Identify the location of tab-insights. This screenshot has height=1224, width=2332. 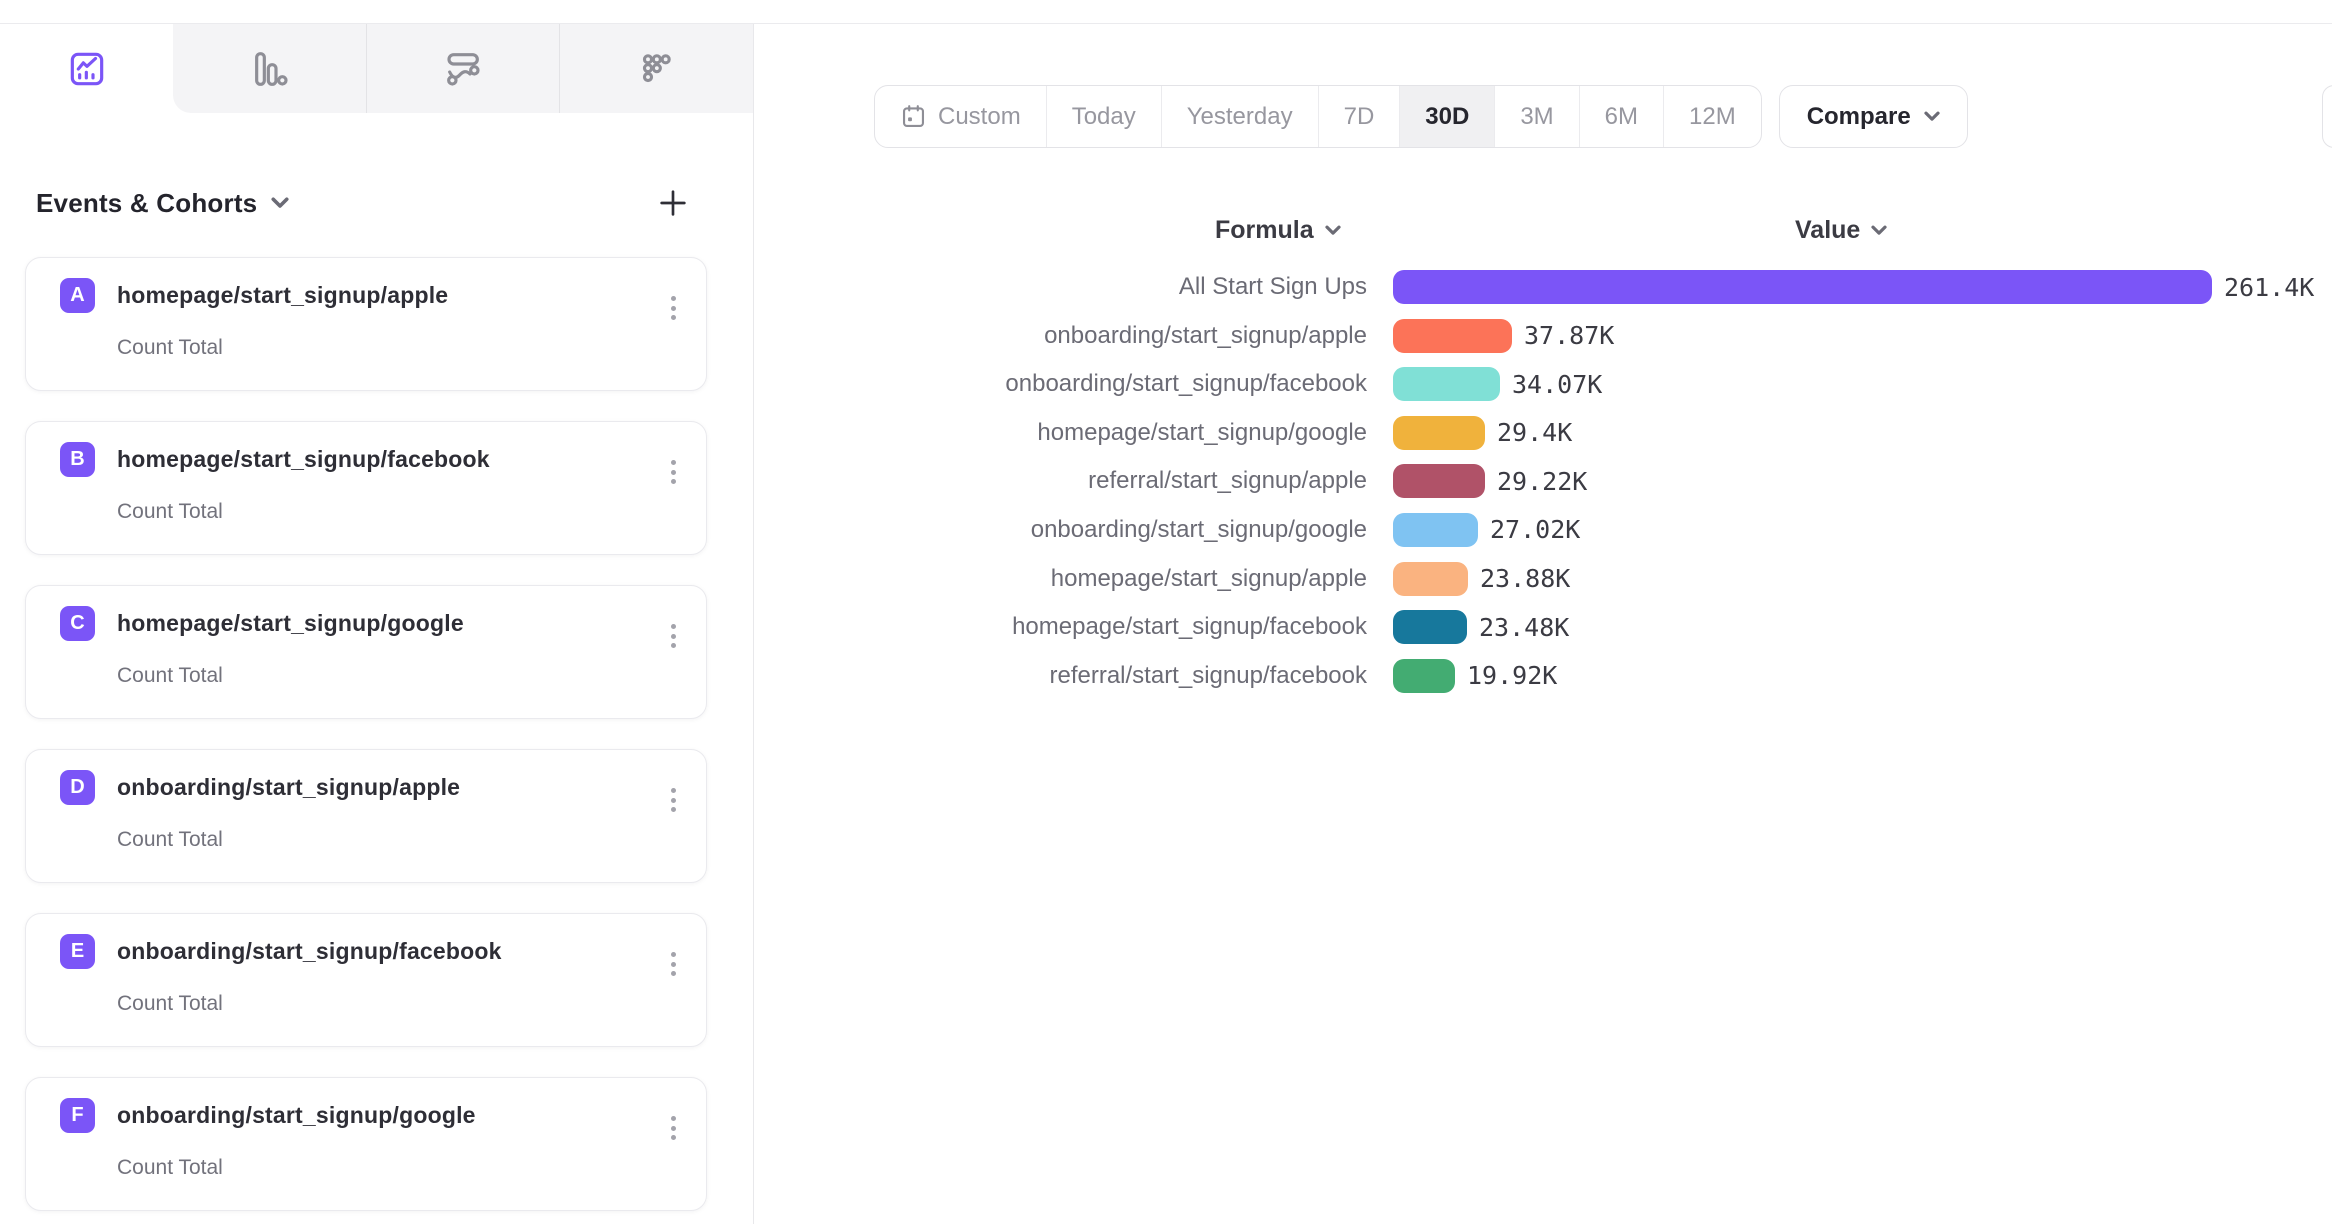
(86, 68).